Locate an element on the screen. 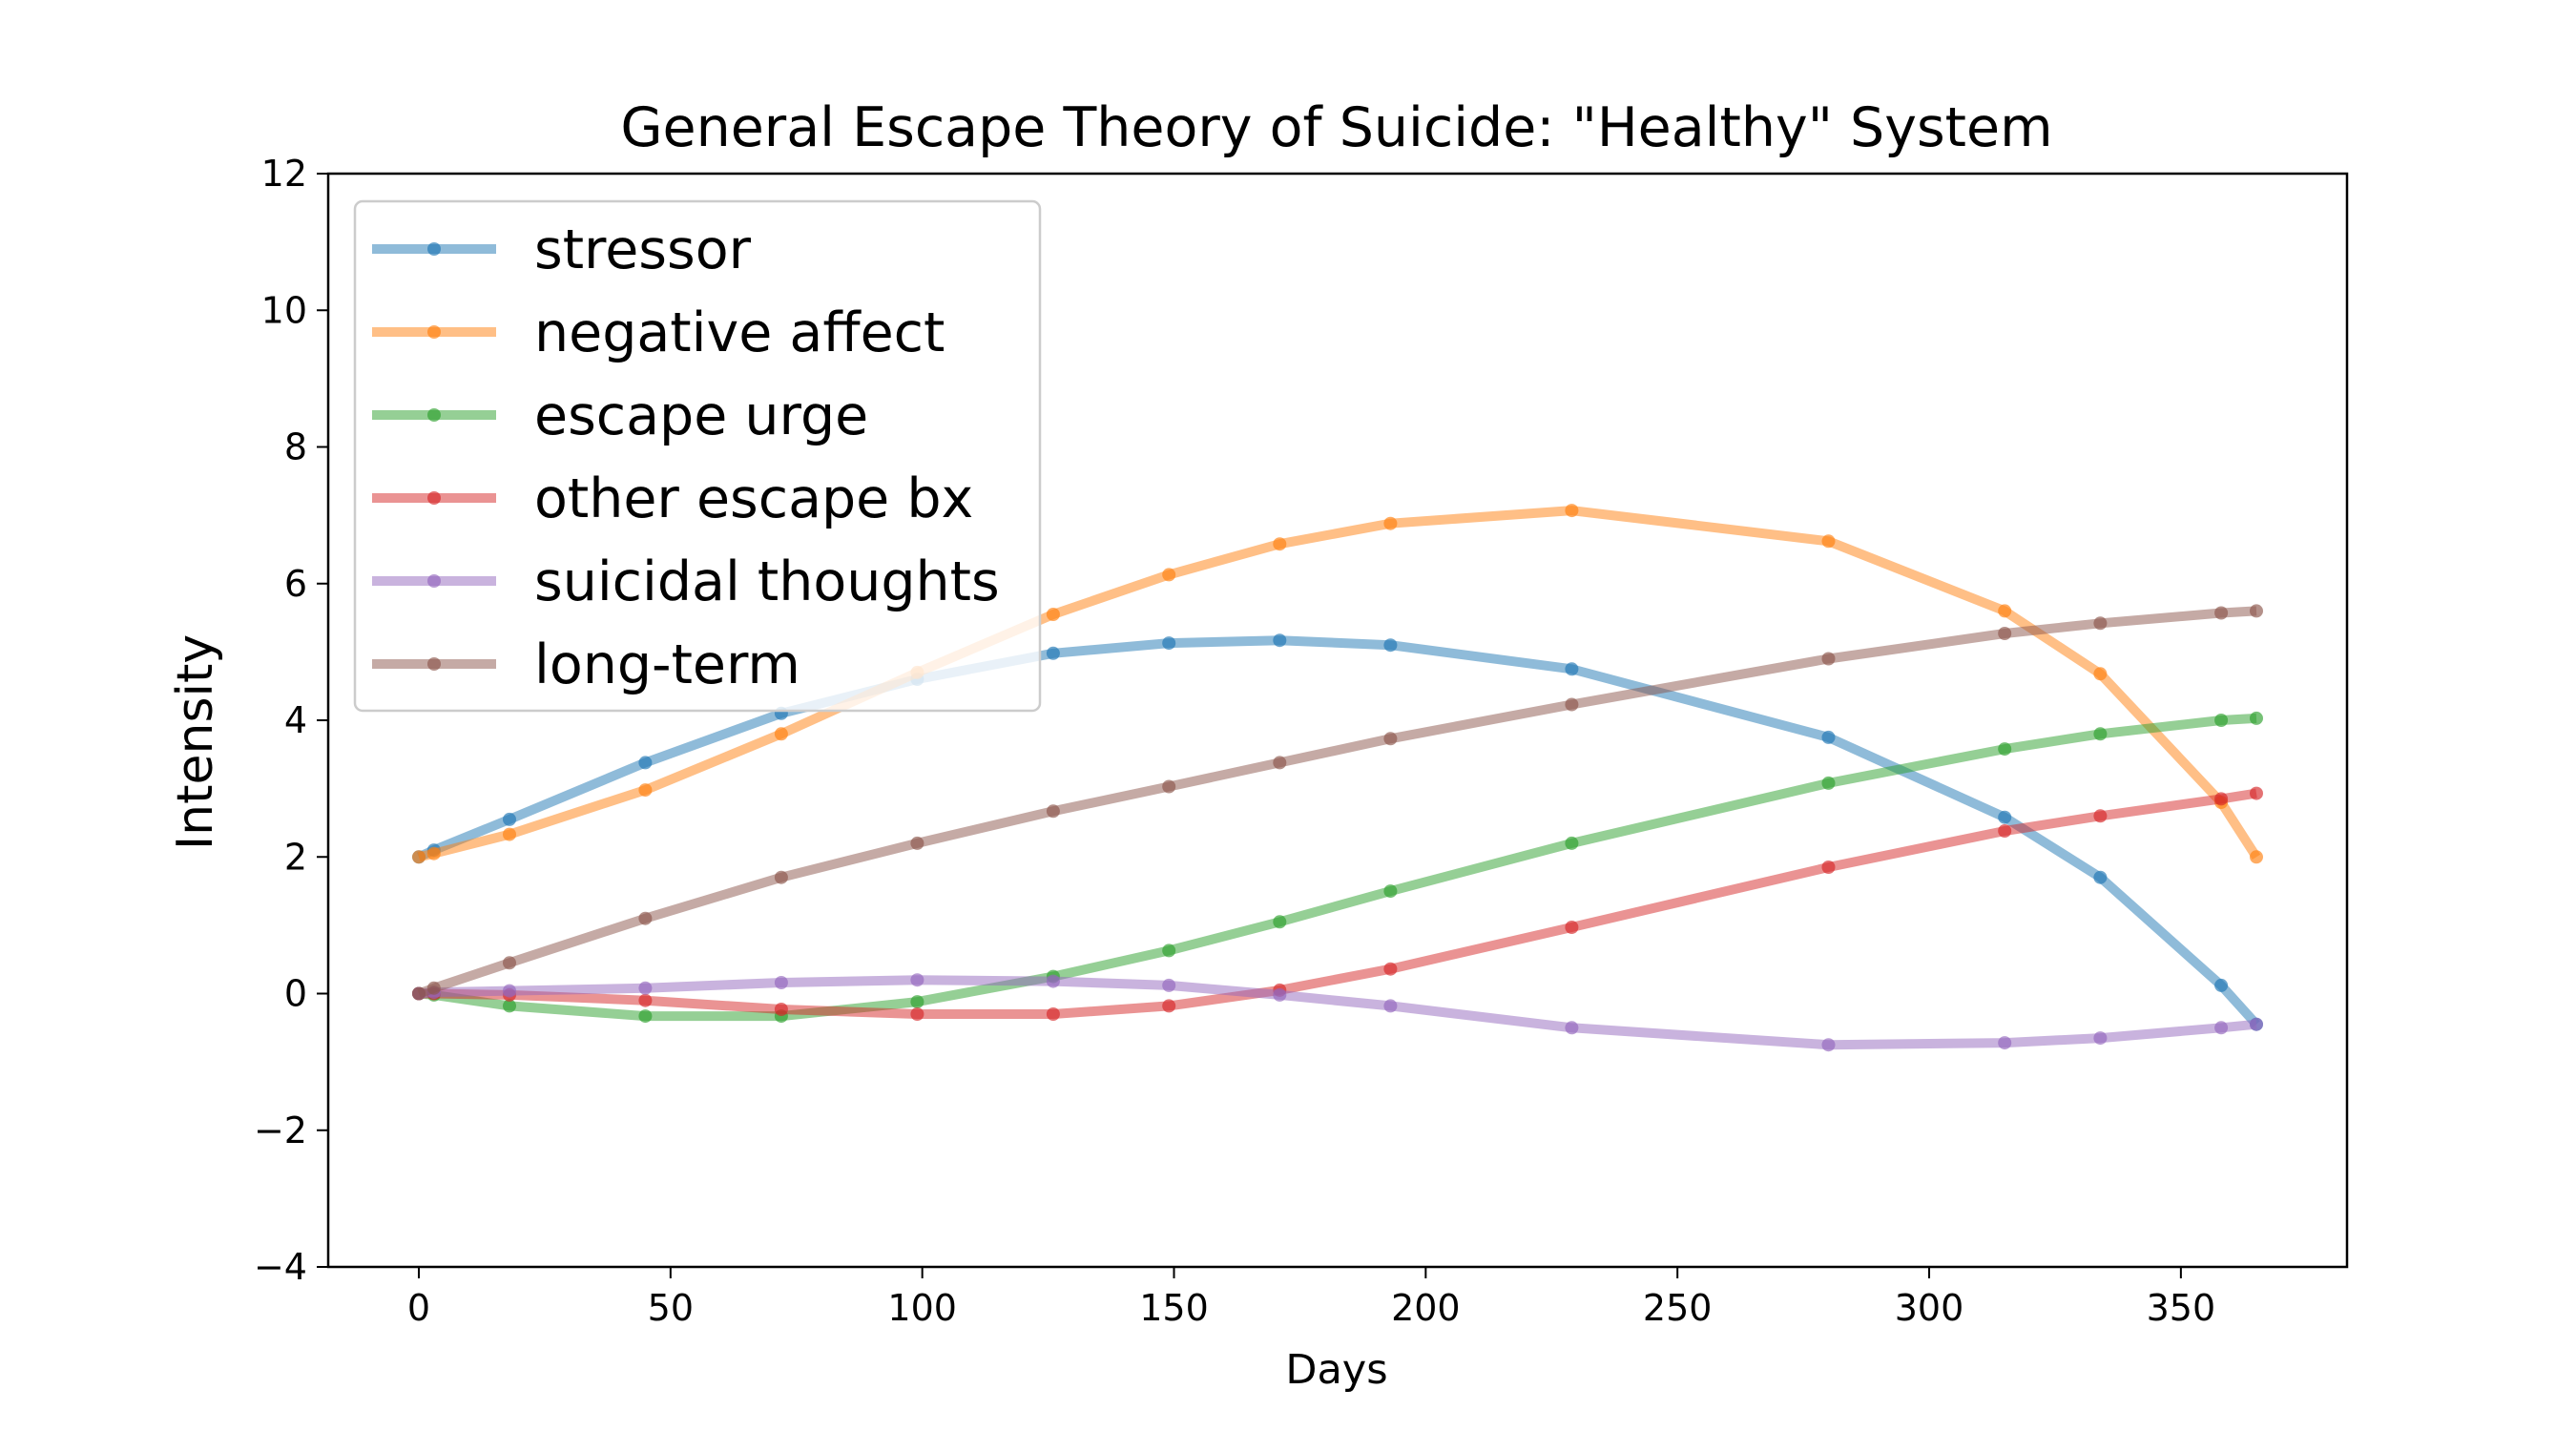 This screenshot has height=1431, width=2576. legend-label: suicidal thoughts is located at coordinates (767, 581).